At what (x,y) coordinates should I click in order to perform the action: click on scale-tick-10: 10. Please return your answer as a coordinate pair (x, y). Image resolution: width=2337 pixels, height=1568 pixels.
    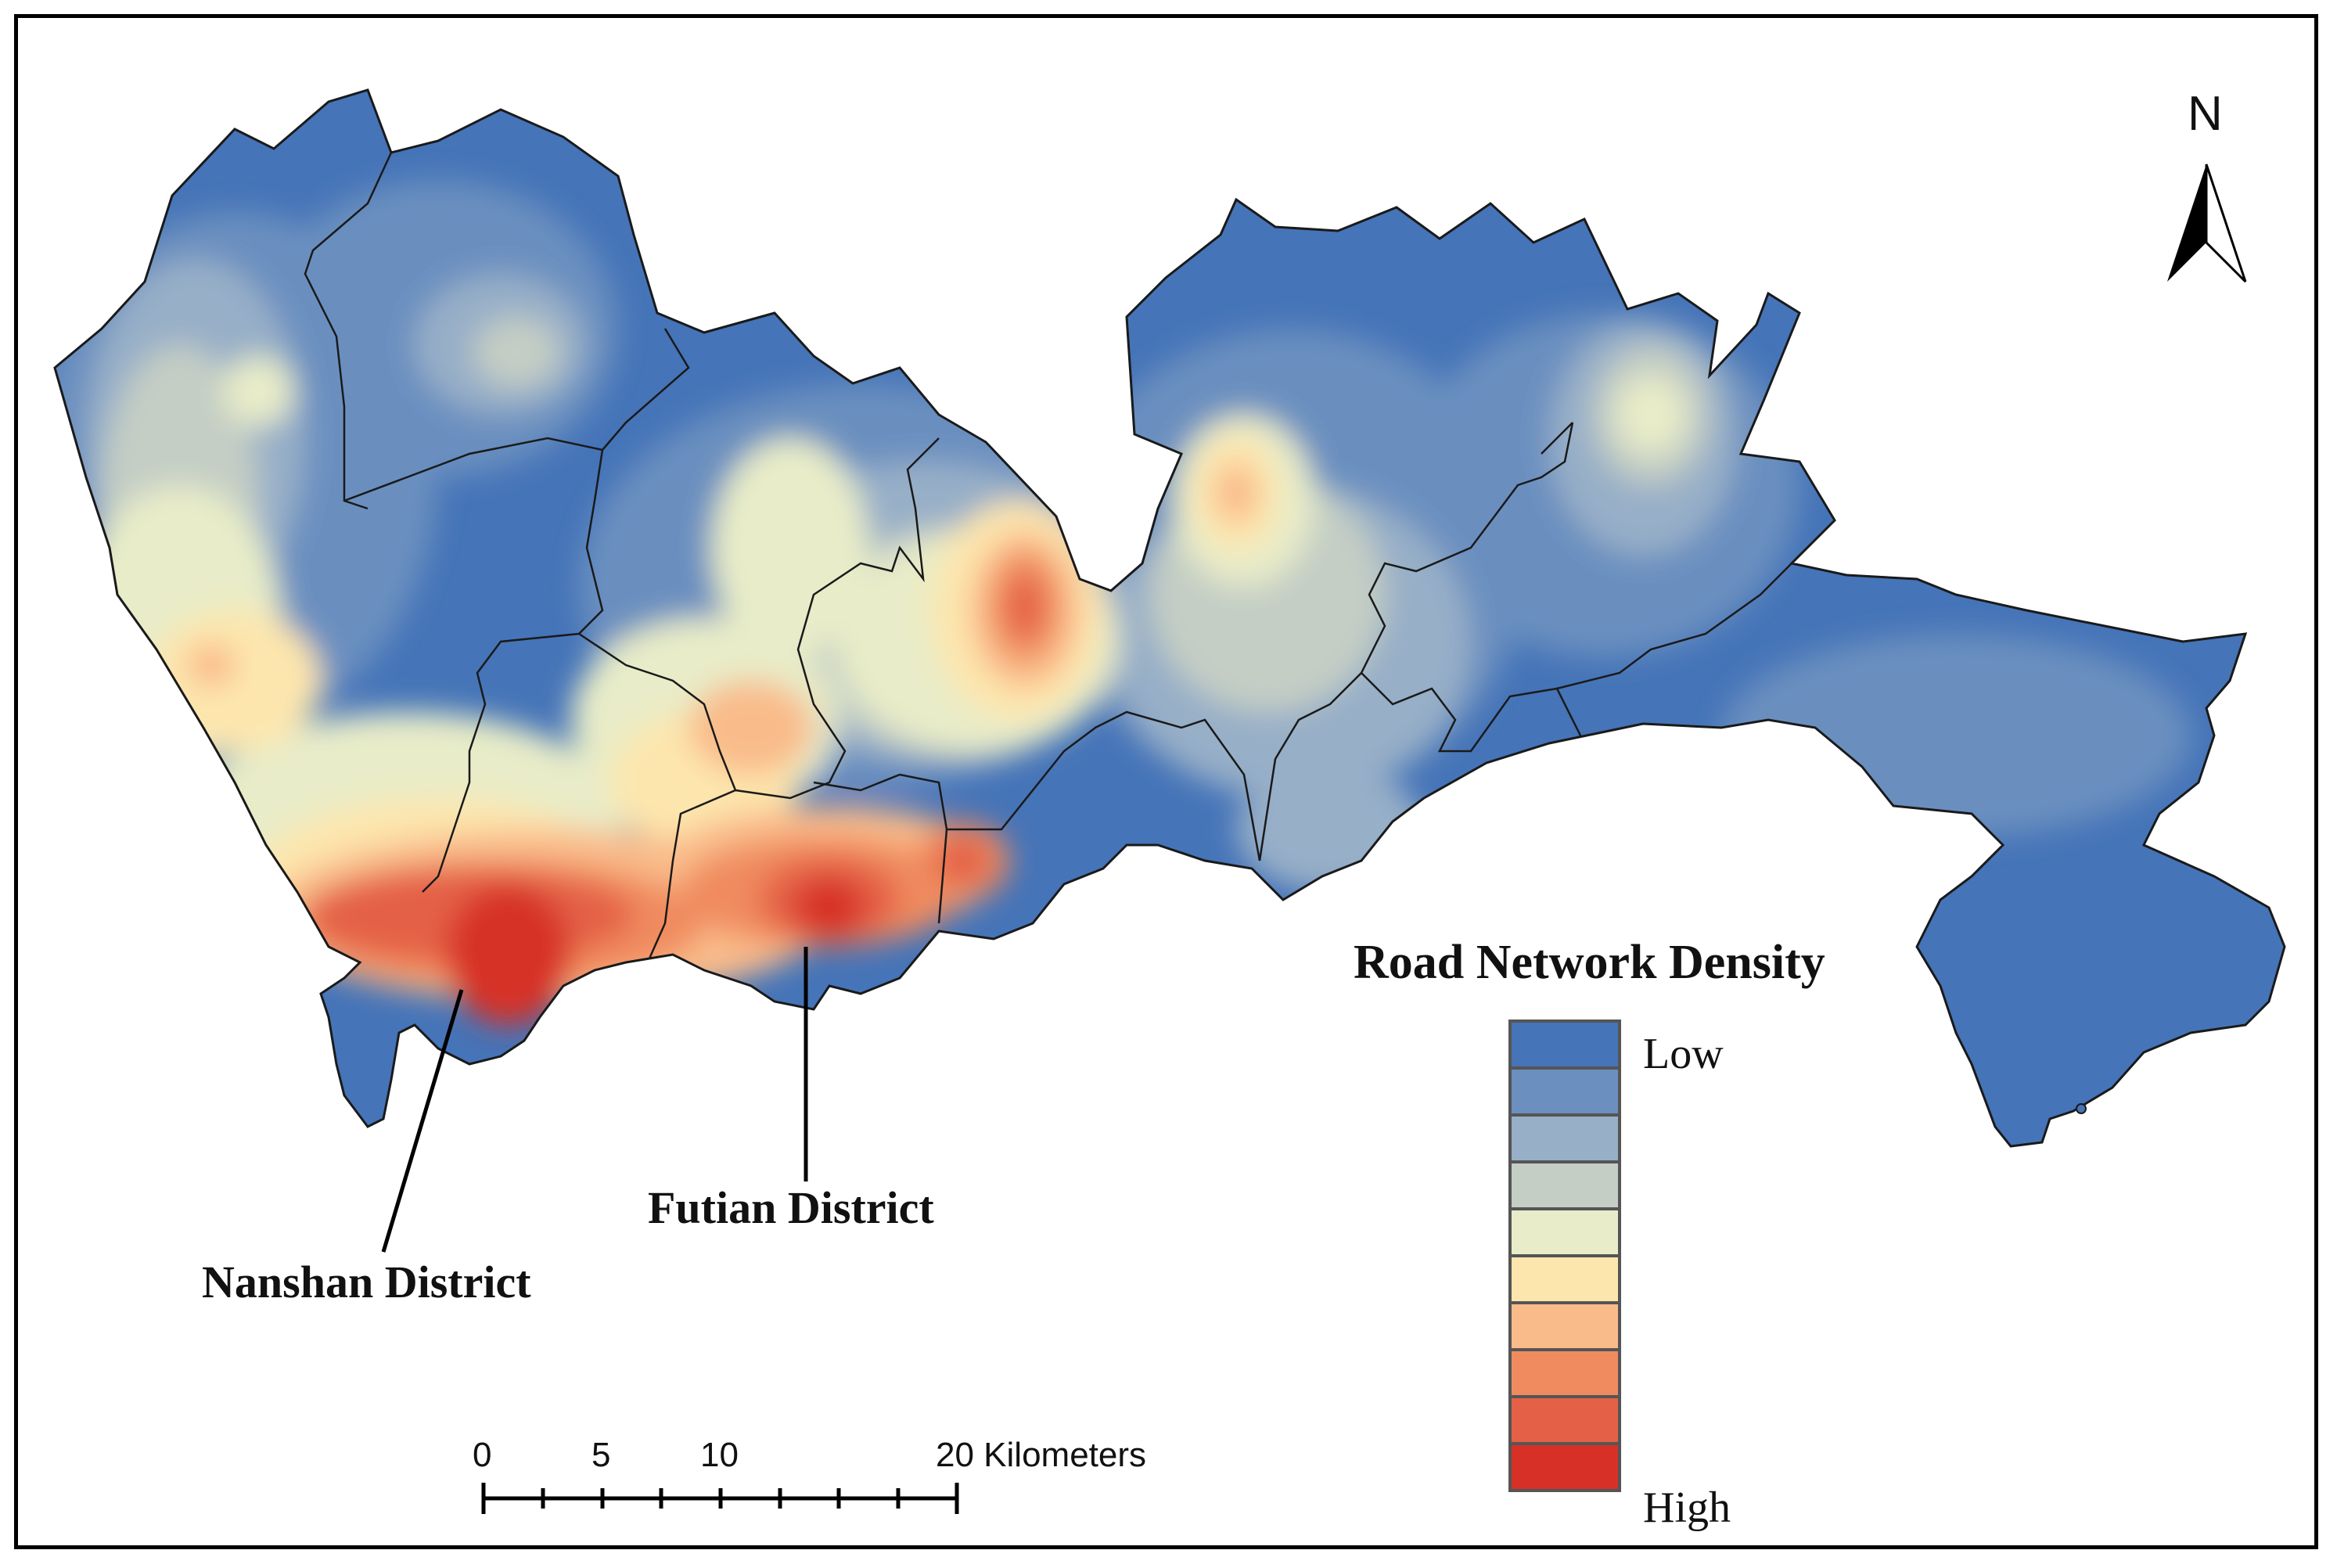
    Looking at the image, I should click on (719, 1455).